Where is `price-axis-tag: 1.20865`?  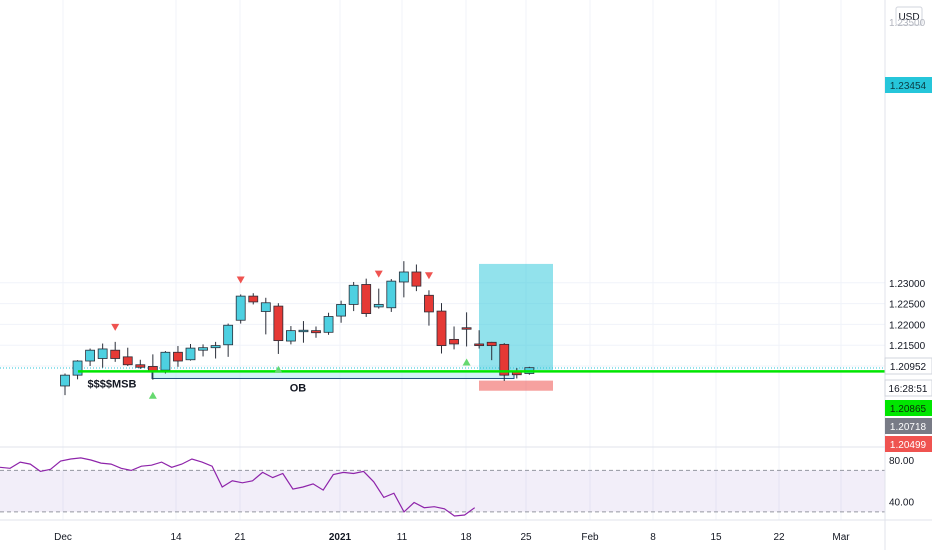 price-axis-tag: 1.20865 is located at coordinates (908, 408).